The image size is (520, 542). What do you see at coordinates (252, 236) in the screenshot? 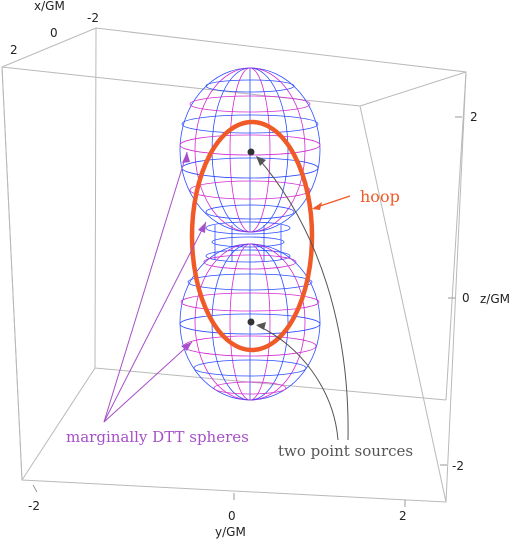
I see `hoop-ring` at bounding box center [252, 236].